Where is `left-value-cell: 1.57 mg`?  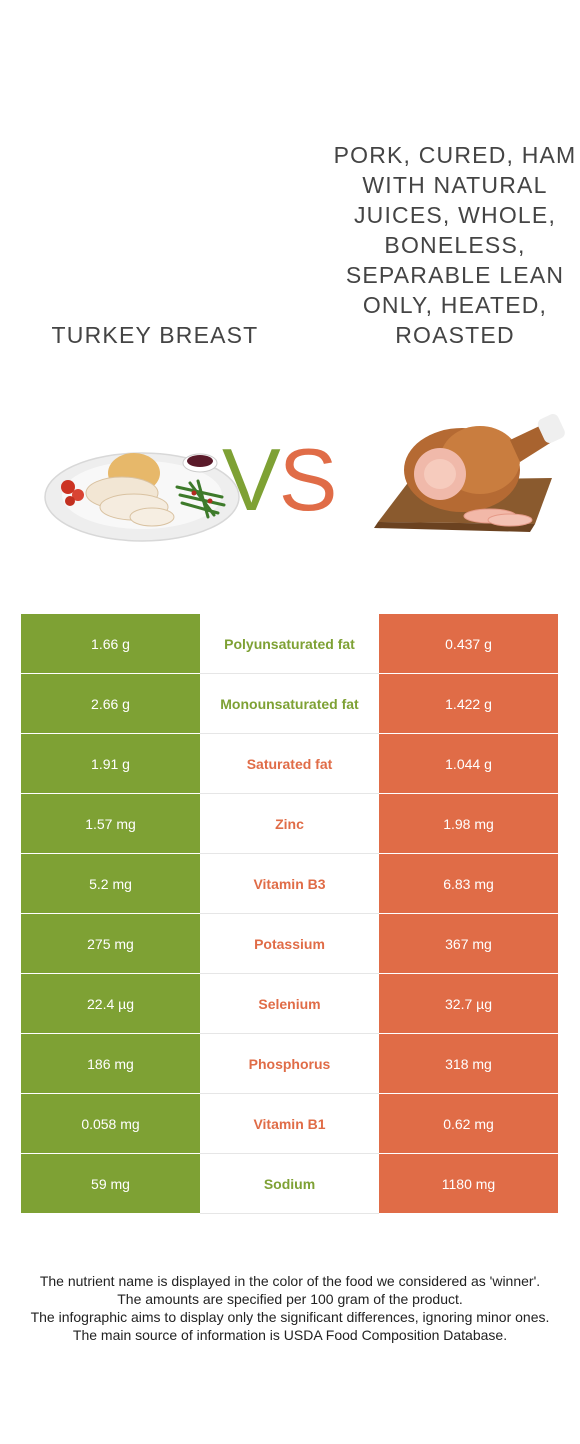
left-value-cell: 1.57 mg is located at coordinates (110, 824).